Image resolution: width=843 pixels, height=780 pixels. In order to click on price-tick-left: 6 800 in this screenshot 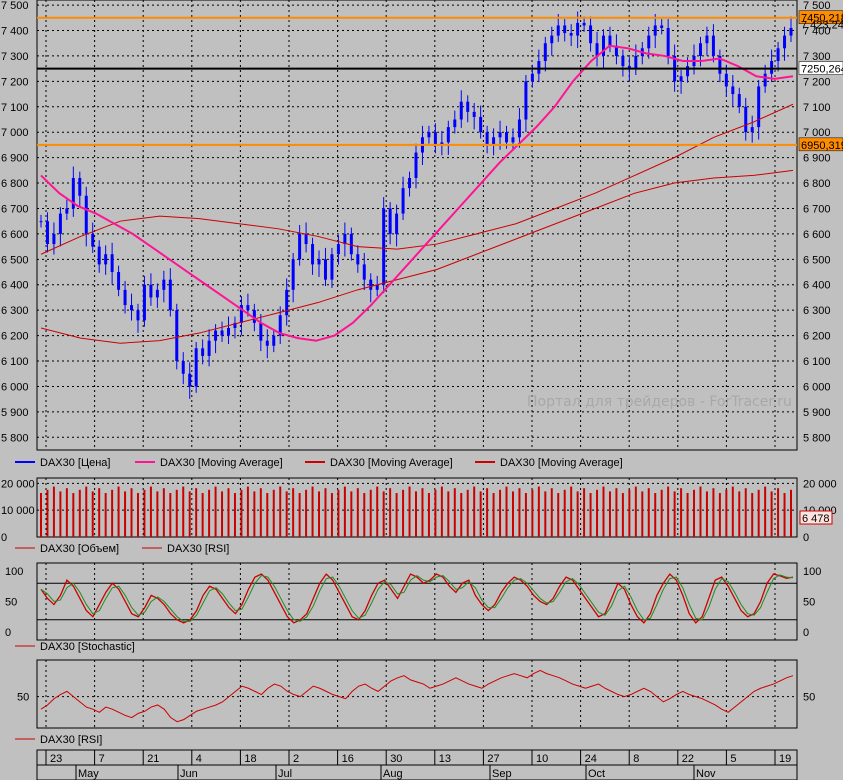, I will do `click(15, 184)`.